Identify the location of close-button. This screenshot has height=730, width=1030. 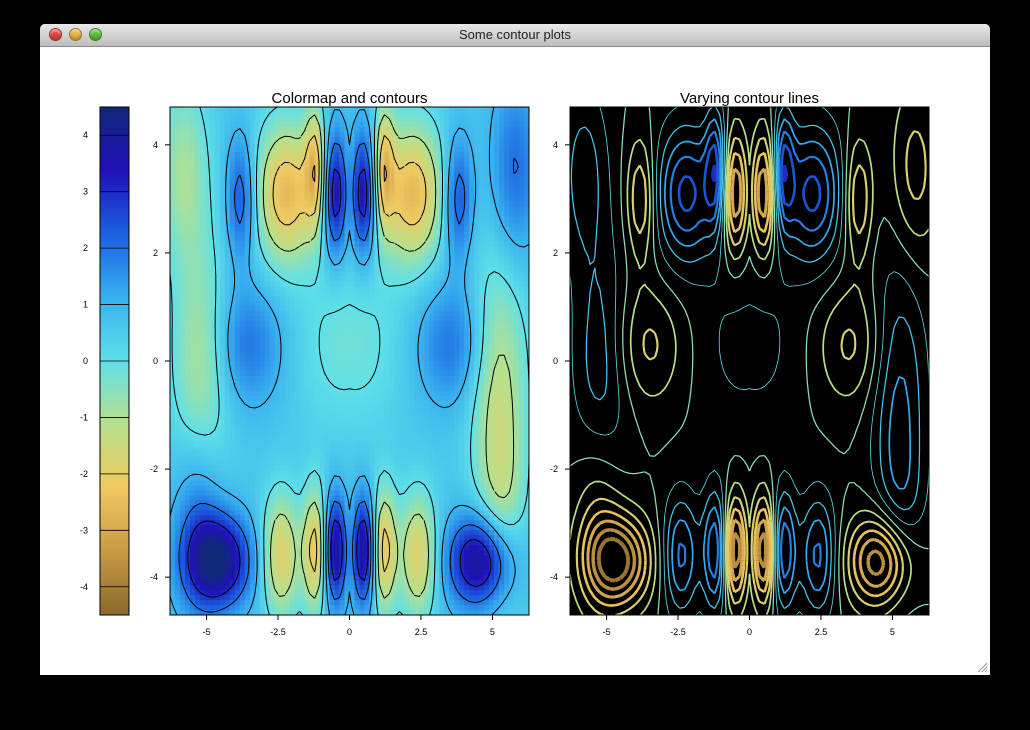
(55, 34).